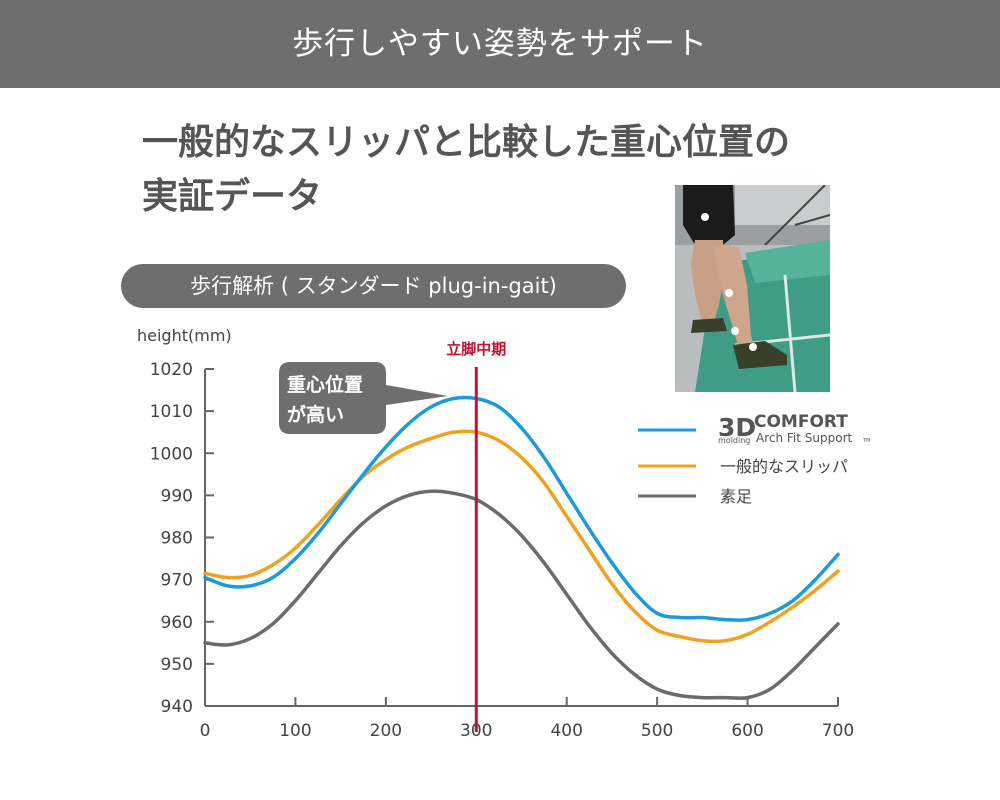 This screenshot has width=1000, height=800. What do you see at coordinates (695, 496) in the screenshot?
I see `legend-item-barefoot: 素足` at bounding box center [695, 496].